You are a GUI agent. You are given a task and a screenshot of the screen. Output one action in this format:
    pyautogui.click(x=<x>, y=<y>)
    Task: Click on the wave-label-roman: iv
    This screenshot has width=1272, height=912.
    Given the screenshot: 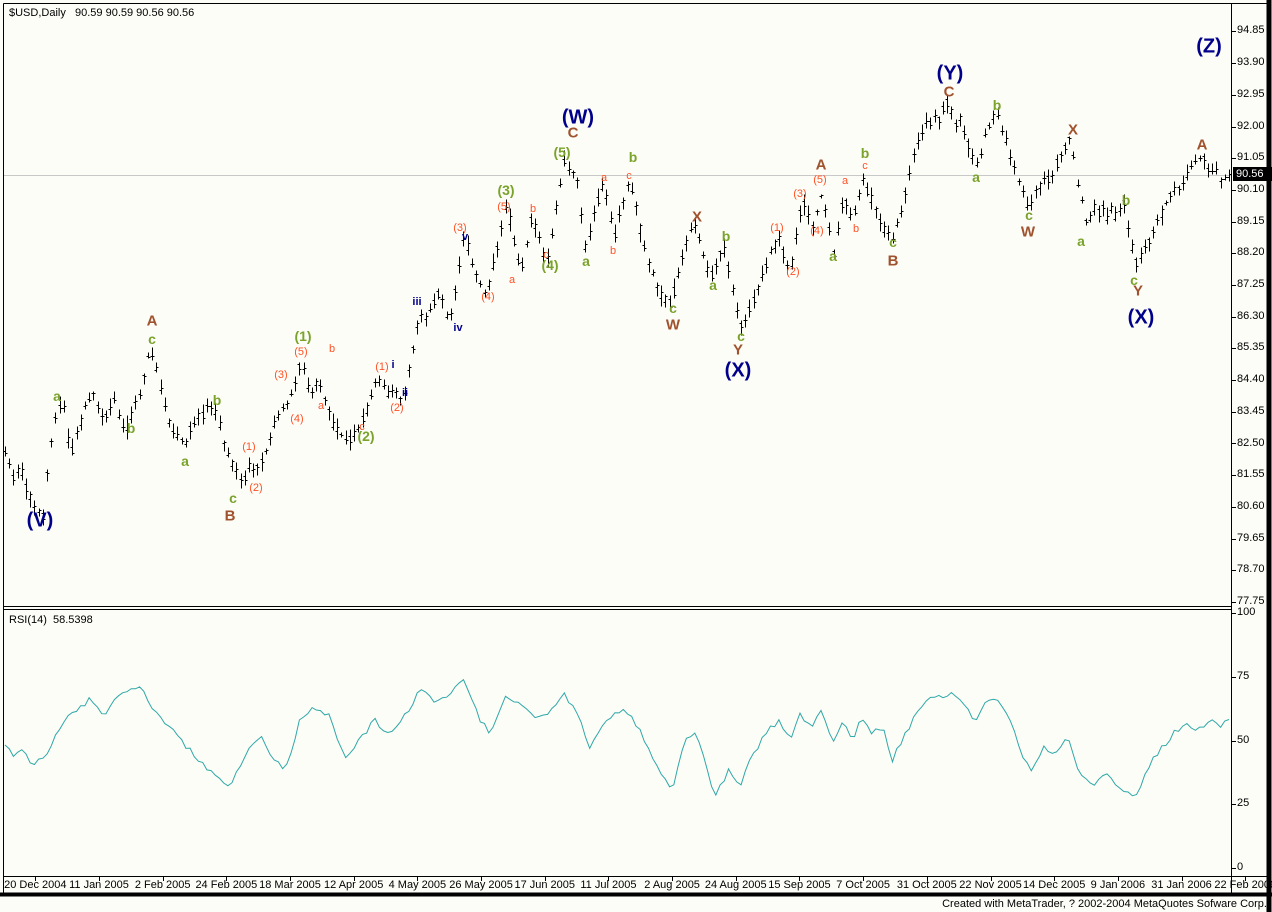 What is the action you would take?
    pyautogui.click(x=458, y=328)
    